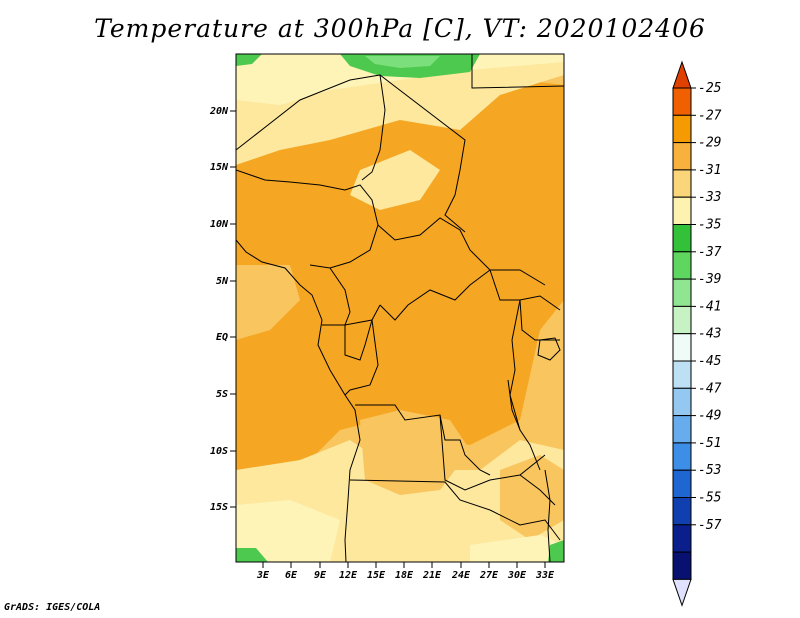 The height and width of the screenshot is (618, 800). Describe the element at coordinates (252, 555) in the screenshot. I see `band-minus-37-sw` at that location.